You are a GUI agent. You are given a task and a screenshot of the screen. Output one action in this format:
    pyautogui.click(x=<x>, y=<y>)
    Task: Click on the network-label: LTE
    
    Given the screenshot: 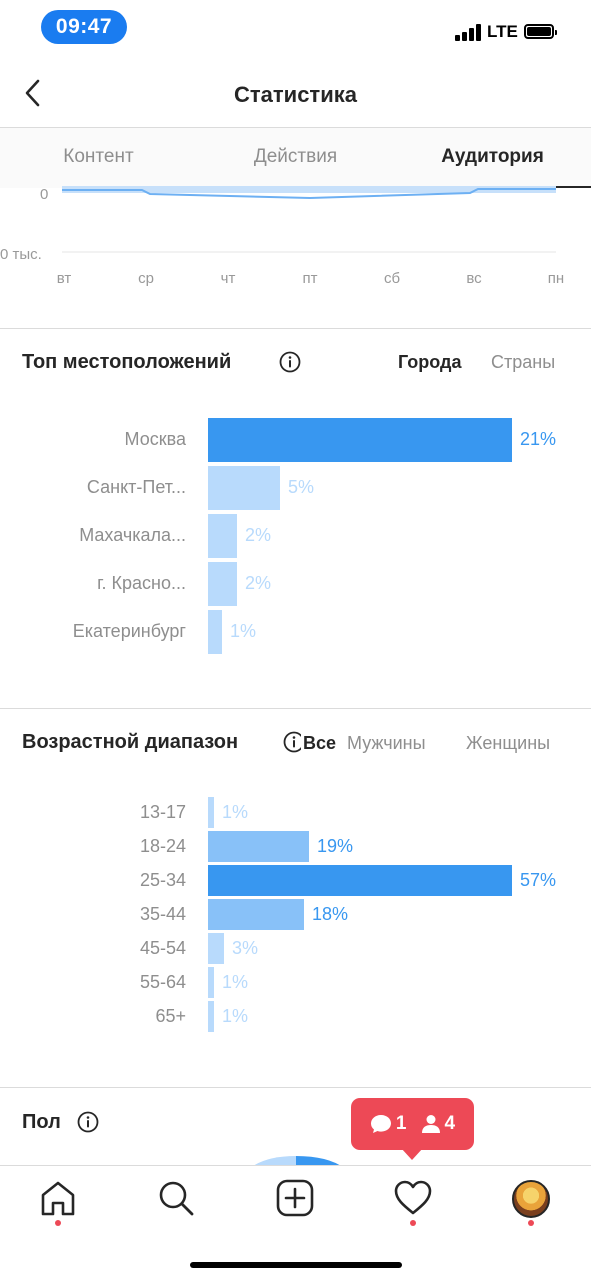 What is the action you would take?
    pyautogui.click(x=502, y=31)
    